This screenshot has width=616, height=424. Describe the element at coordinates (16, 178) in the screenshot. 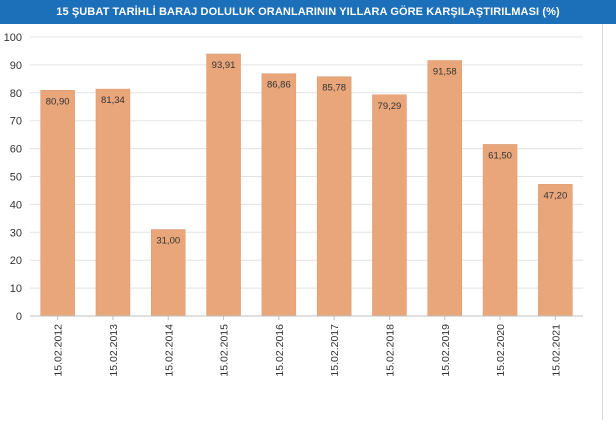

I see `y-tick-label-50: 50` at that location.